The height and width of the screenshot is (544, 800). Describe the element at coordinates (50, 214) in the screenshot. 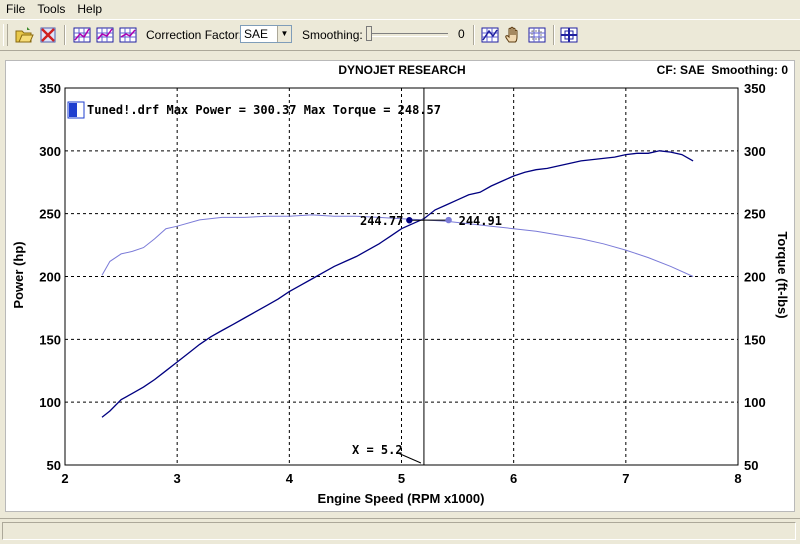

I see `y-tick-label-left: 250` at that location.